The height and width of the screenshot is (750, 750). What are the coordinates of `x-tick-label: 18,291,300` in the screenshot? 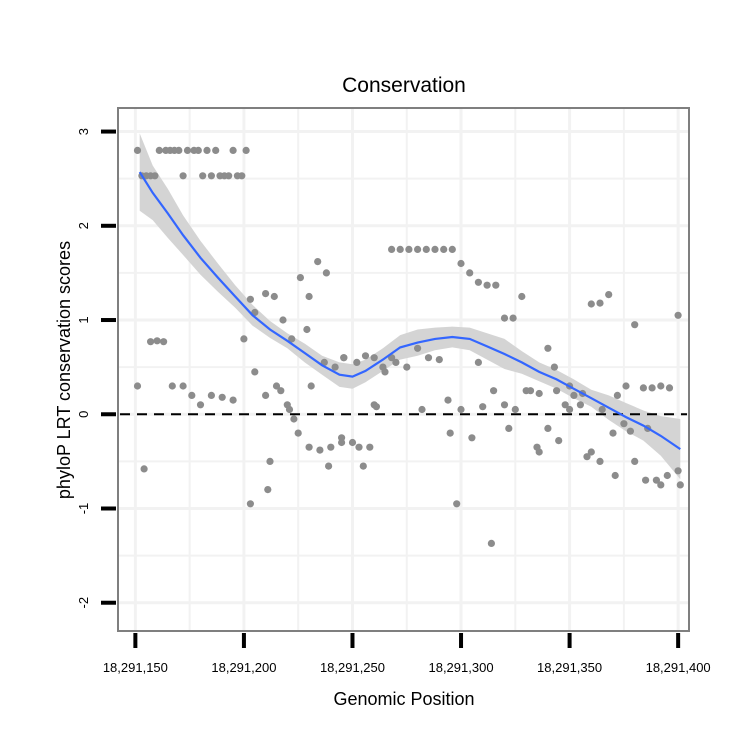 It's located at (460, 667).